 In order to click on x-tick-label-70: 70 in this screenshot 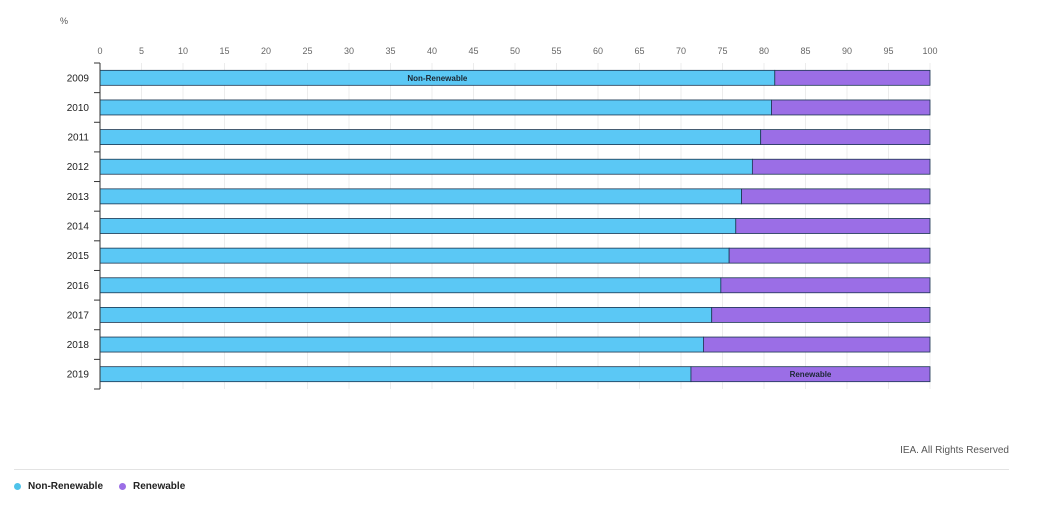, I will do `click(681, 51)`.